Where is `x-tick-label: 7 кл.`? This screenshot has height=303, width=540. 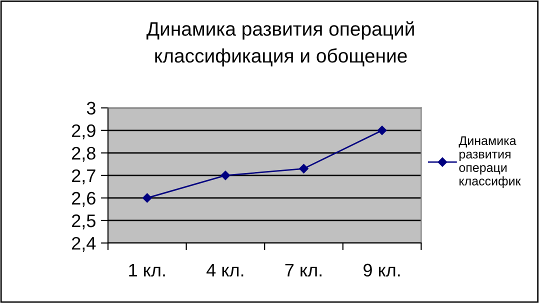
x-tick-label: 7 кл. is located at coordinates (303, 270).